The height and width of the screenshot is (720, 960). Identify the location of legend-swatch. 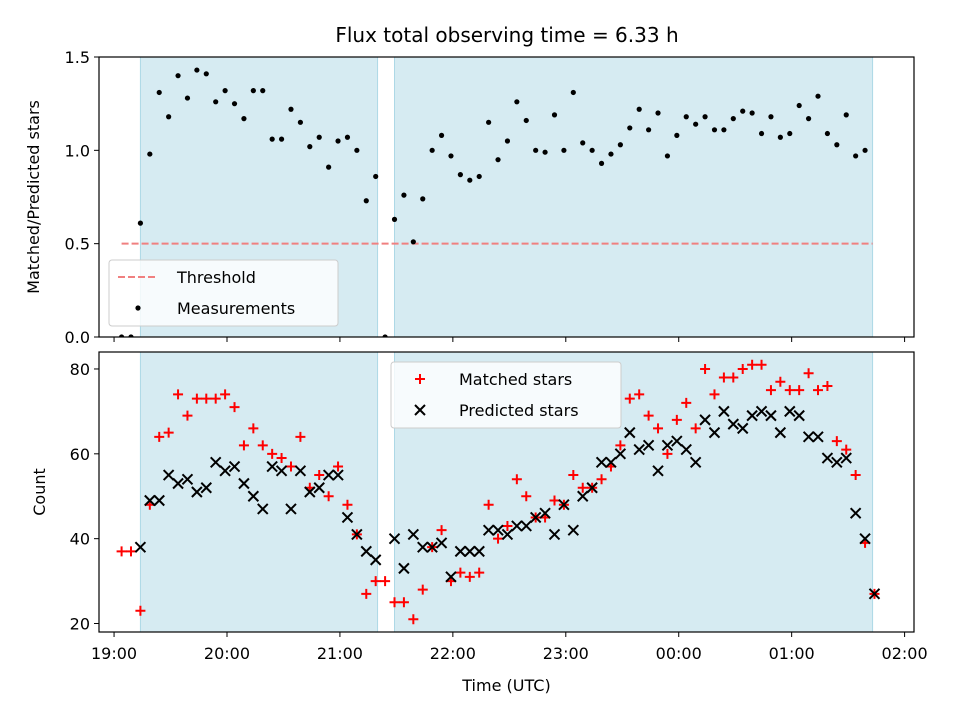
(420, 410).